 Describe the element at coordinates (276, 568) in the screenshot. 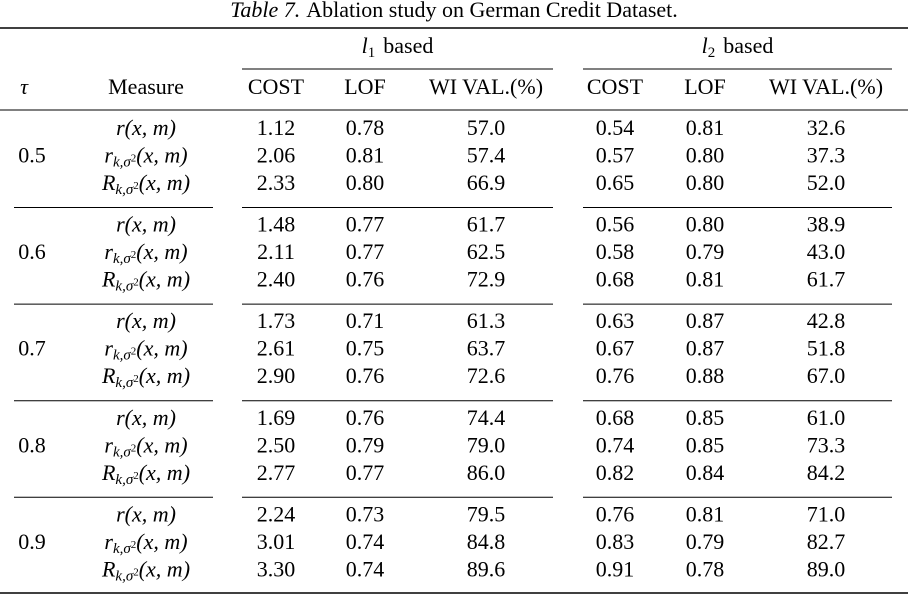

I see `cell: 3.30` at that location.